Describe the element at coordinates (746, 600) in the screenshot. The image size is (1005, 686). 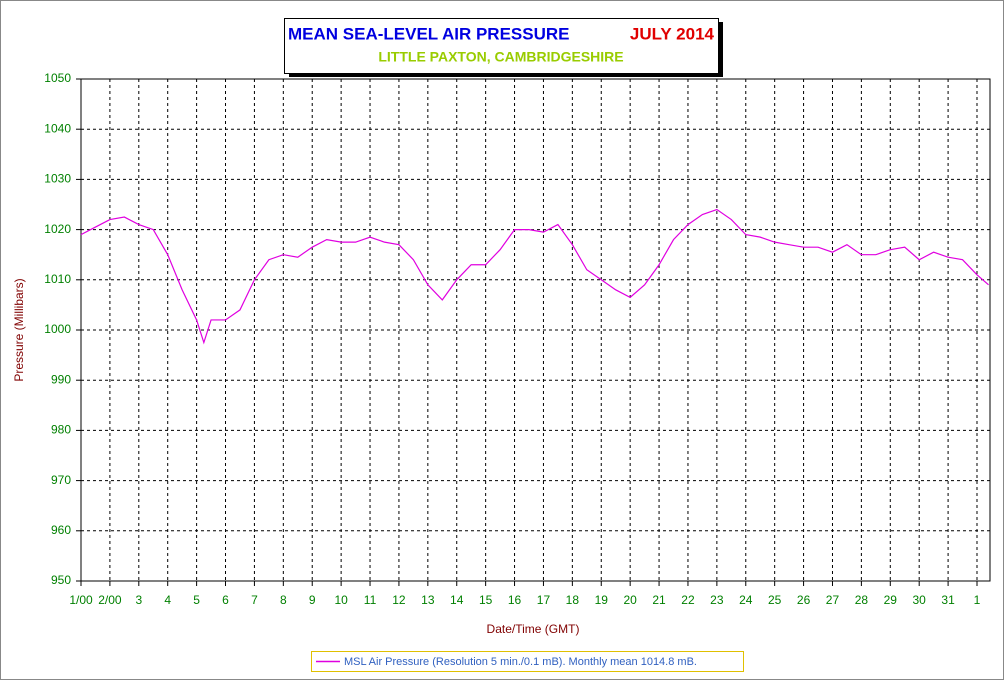
I see `x-tick-label: 24` at that location.